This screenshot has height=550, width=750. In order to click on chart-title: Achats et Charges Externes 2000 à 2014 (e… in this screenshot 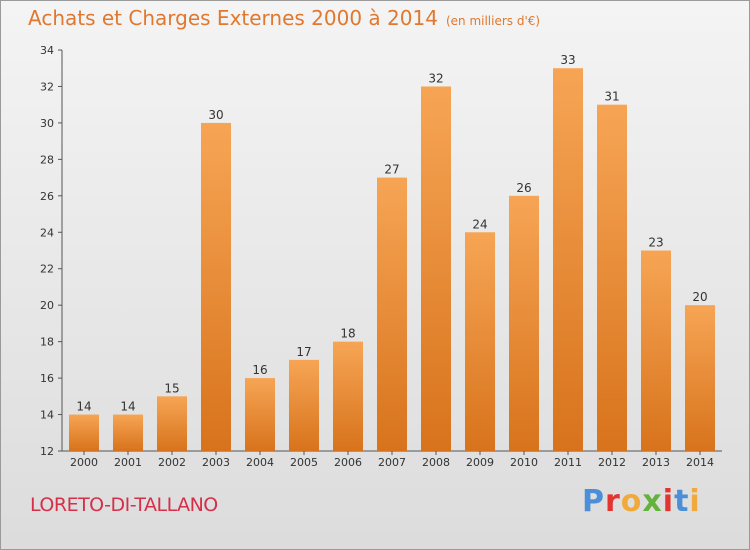, I will do `click(284, 18)`.